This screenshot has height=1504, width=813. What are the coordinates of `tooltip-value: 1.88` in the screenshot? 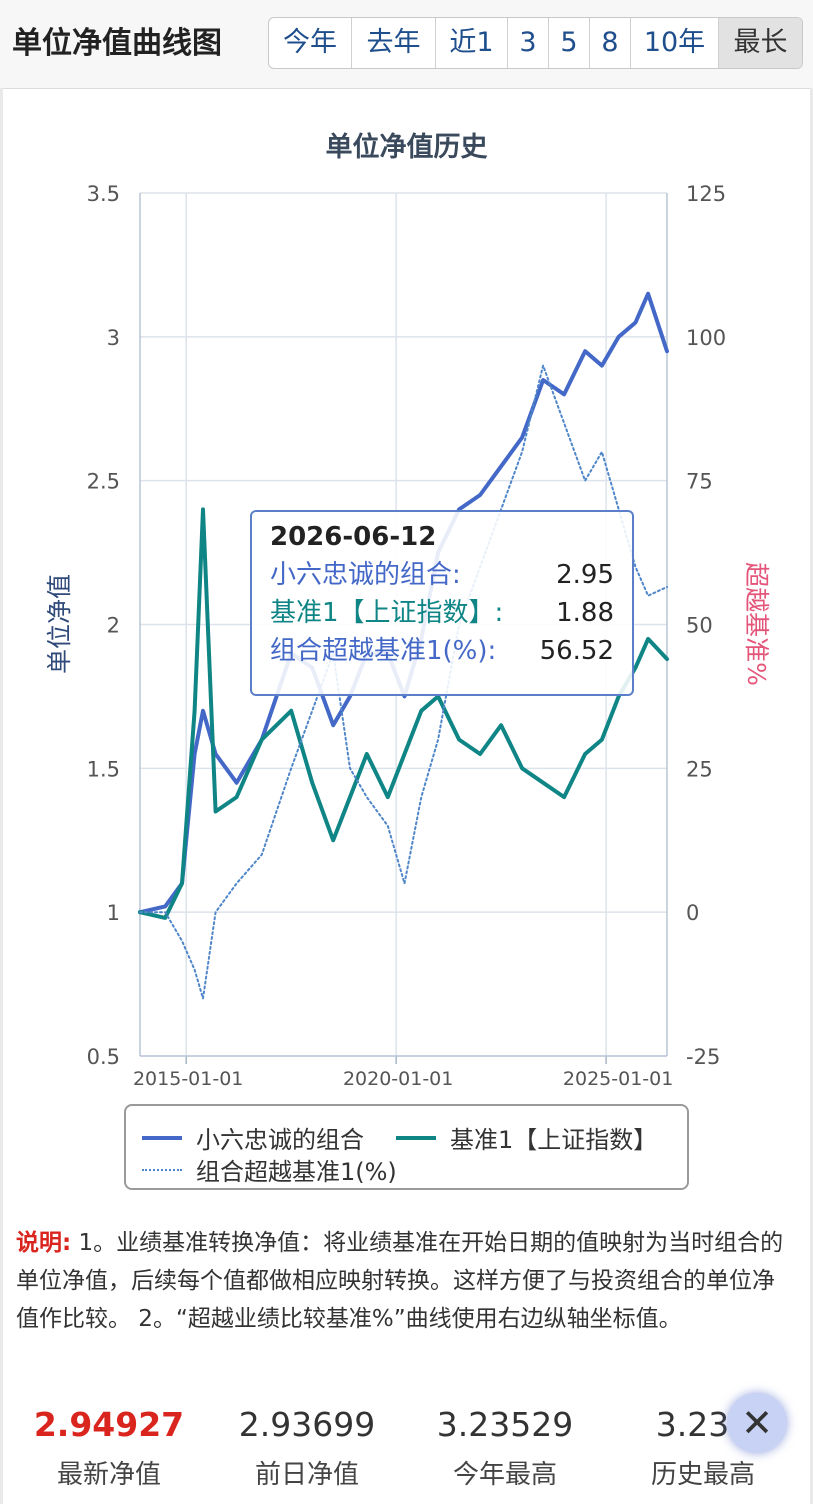 It's located at (585, 613).